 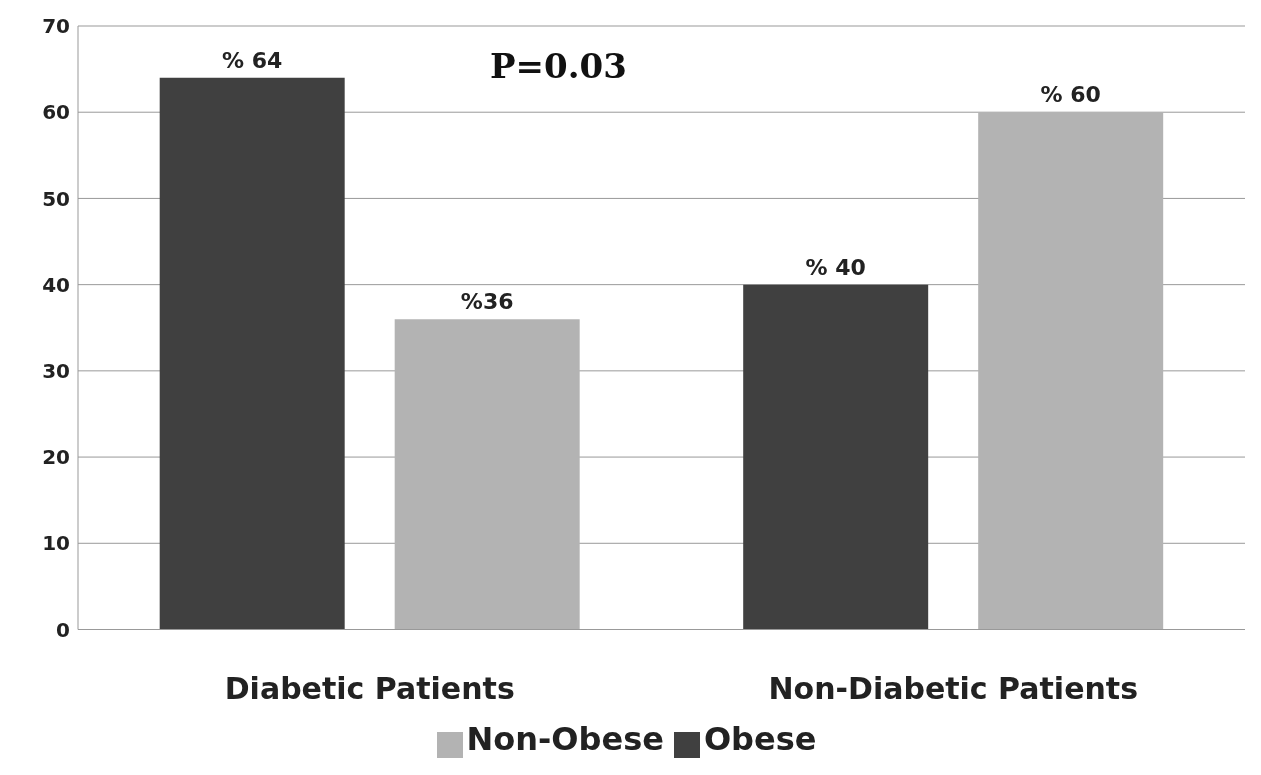 I want to click on y-tick-label: 50, so click(x=56, y=198).